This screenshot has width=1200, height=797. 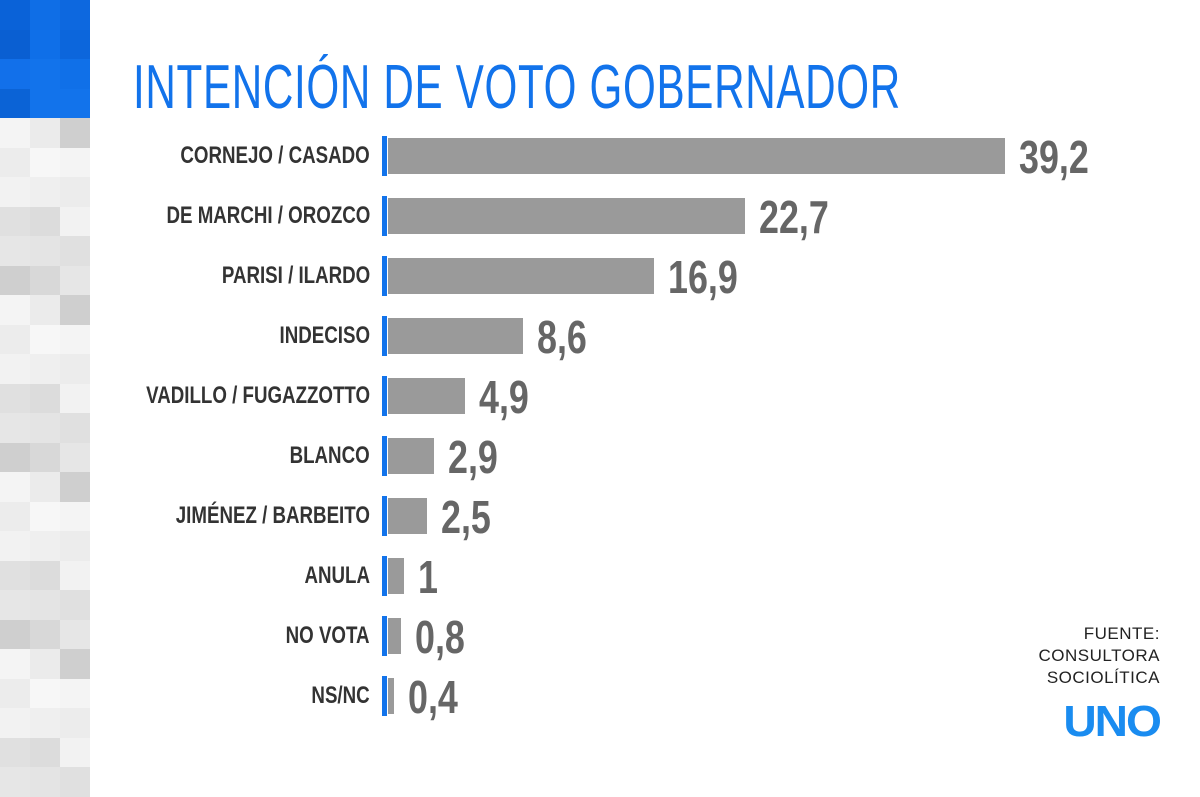 What do you see at coordinates (329, 455) in the screenshot?
I see `category-label: BLANCO` at bounding box center [329, 455].